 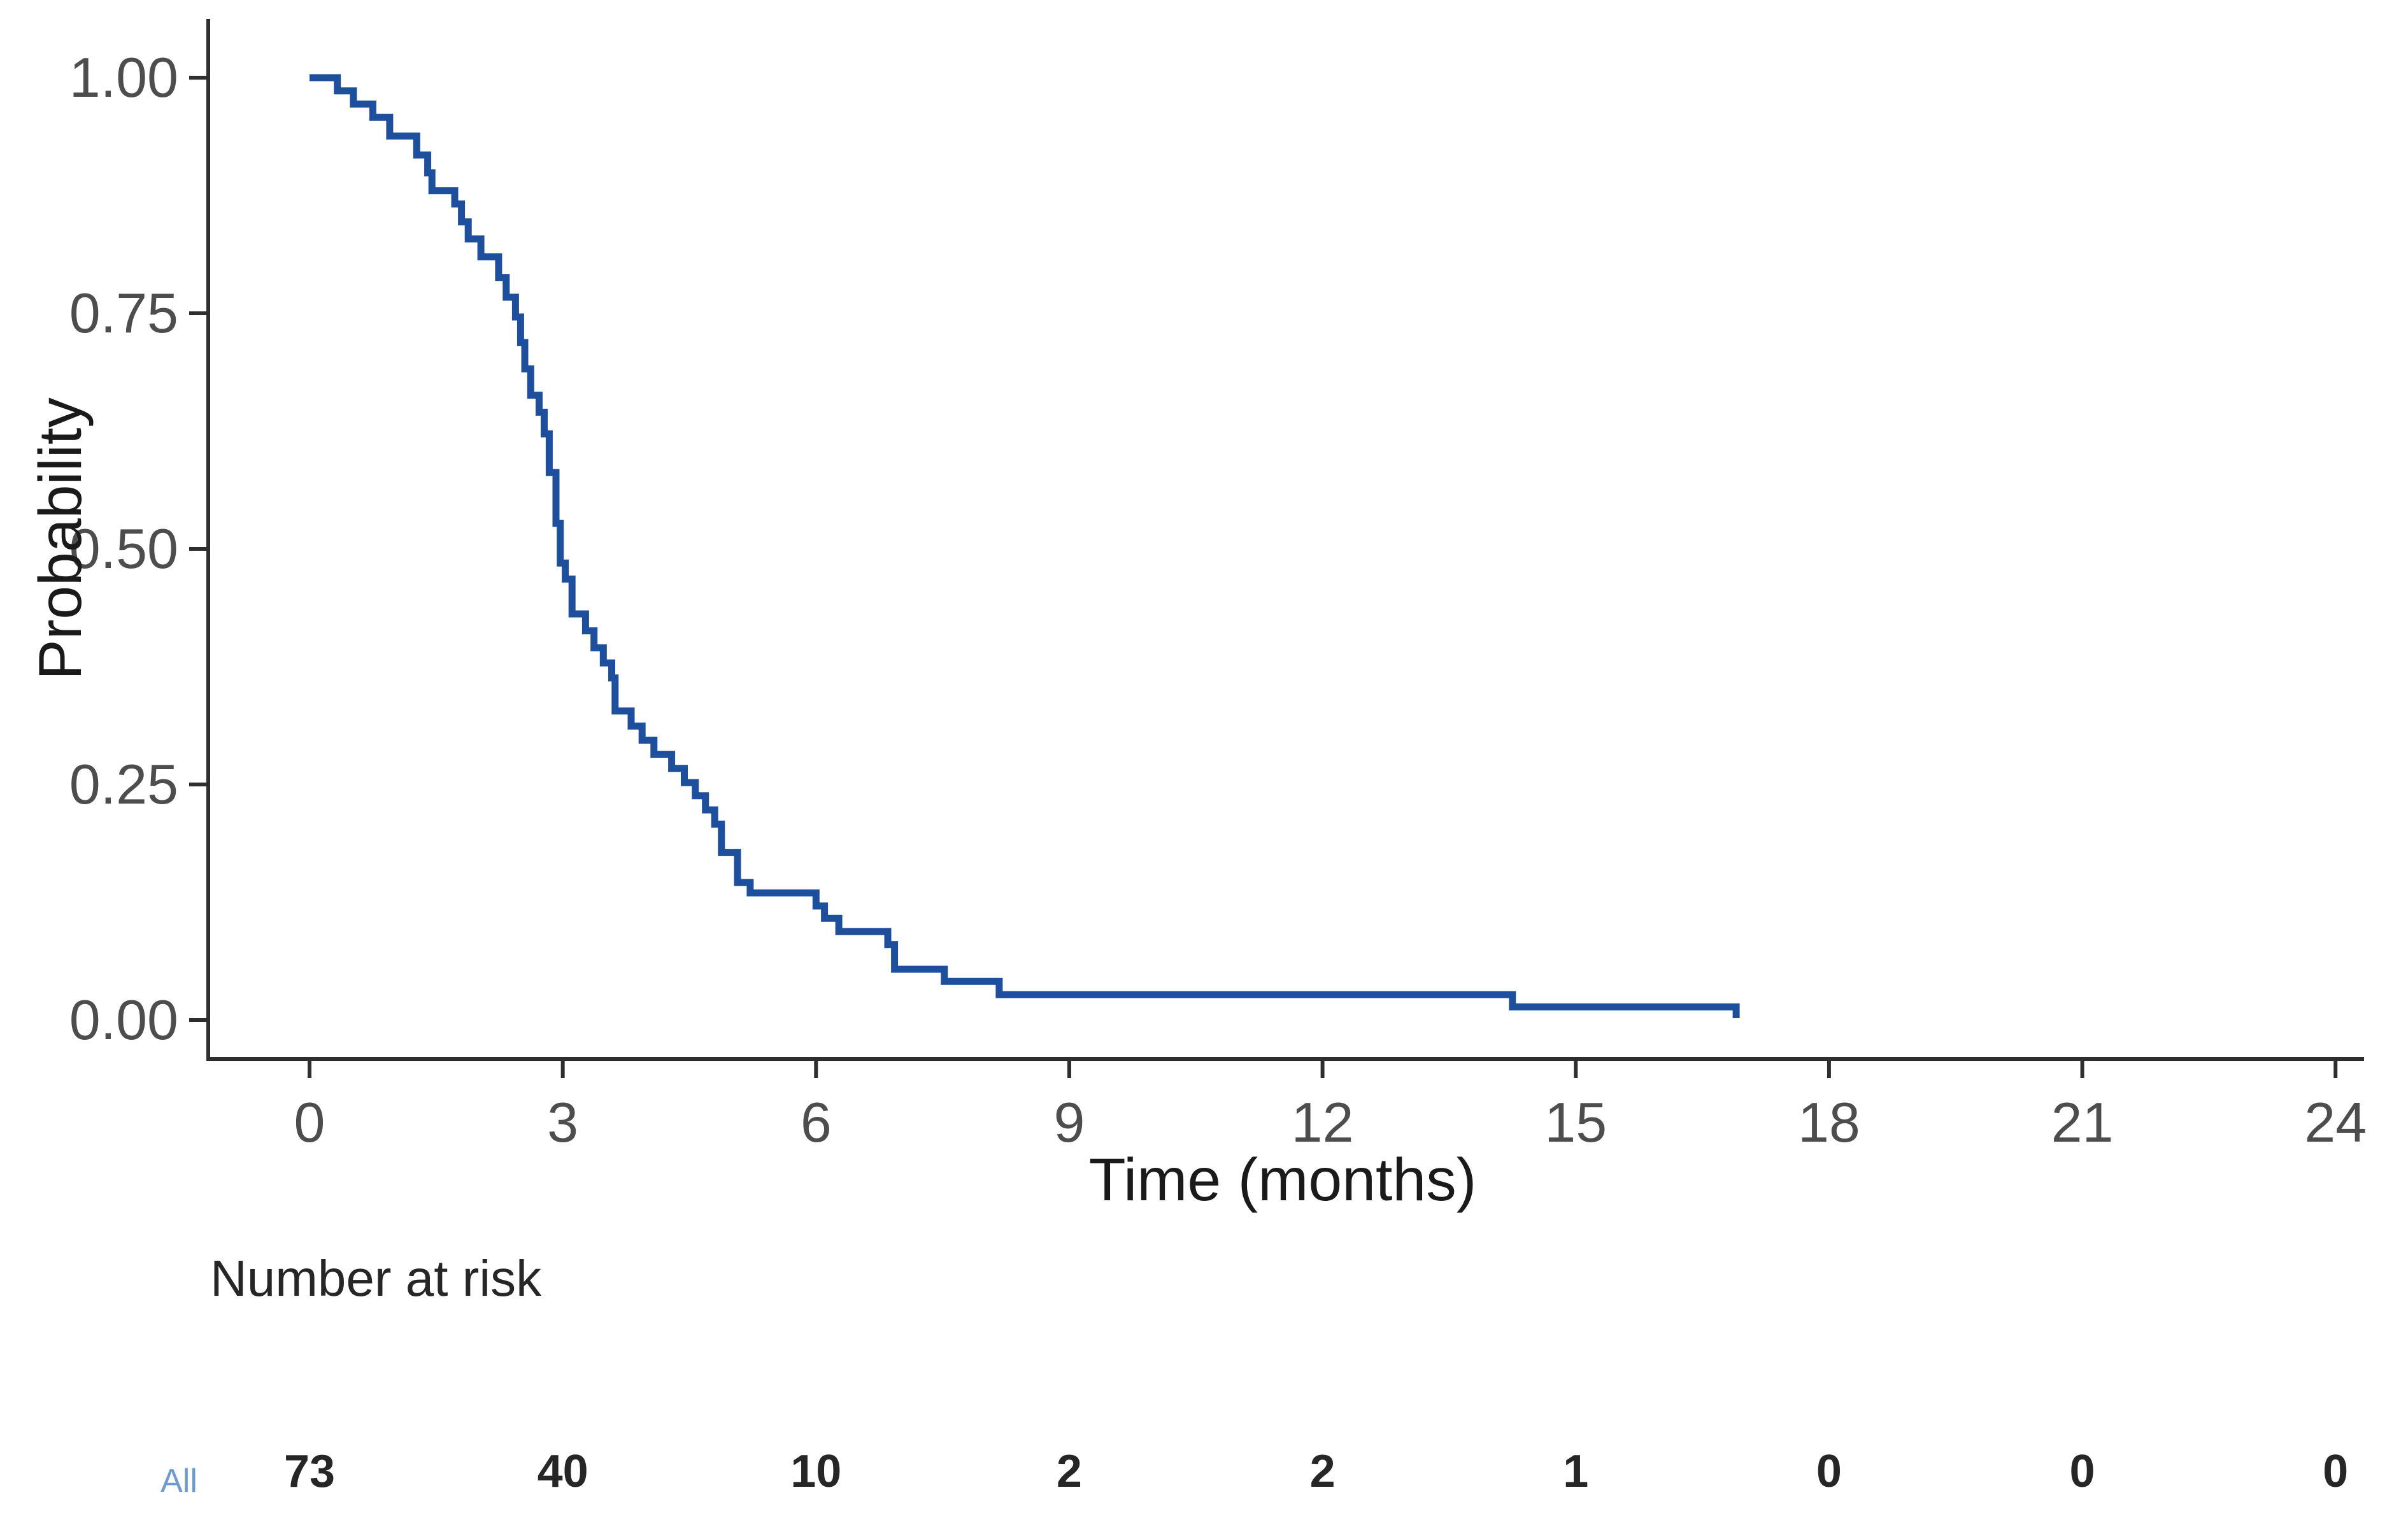 What do you see at coordinates (309, 1472) in the screenshot?
I see `risk-count-value: 73` at bounding box center [309, 1472].